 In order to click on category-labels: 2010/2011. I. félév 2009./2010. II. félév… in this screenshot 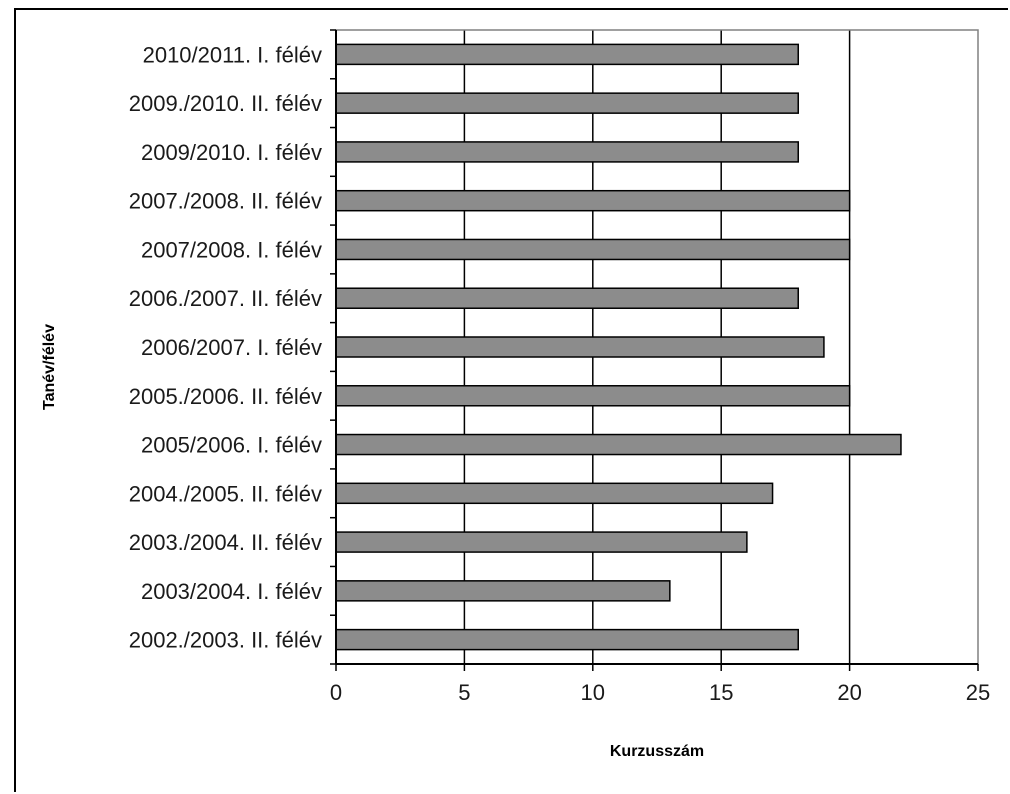, I will do `click(225, 347)`.